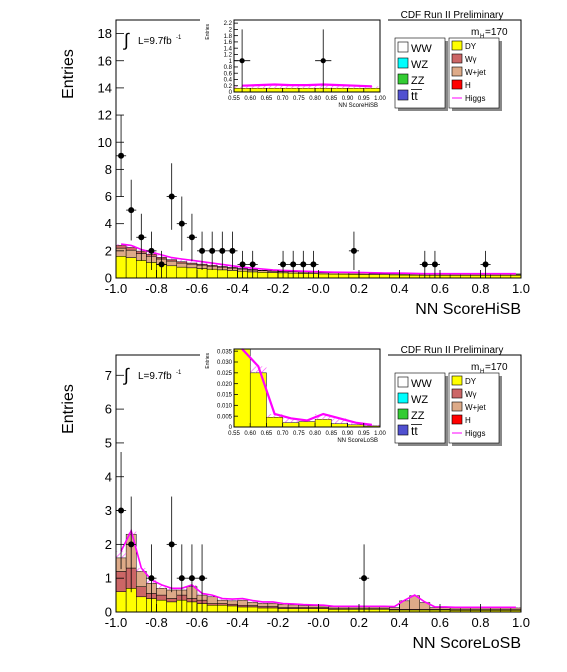  What do you see at coordinates (108, 476) in the screenshot?
I see `ytick-label: 4` at bounding box center [108, 476].